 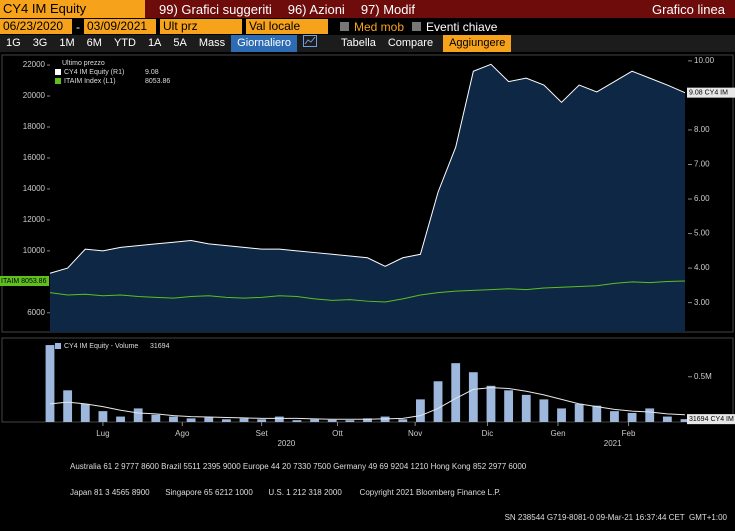 I want to click on chart-style: Grafico linea, so click(x=688, y=9).